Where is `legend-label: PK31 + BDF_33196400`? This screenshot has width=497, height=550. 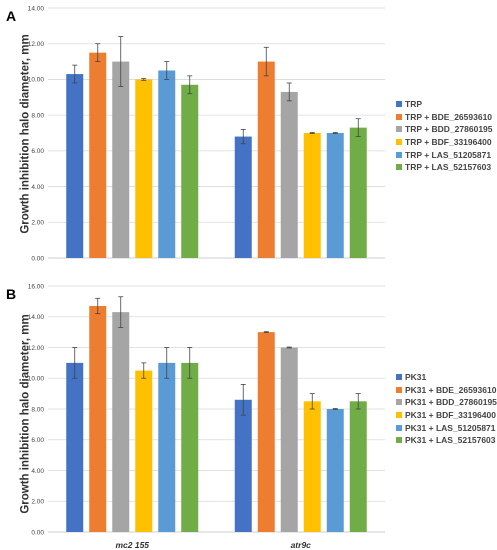 legend-label: PK31 + BDF_33196400 is located at coordinates (450, 415).